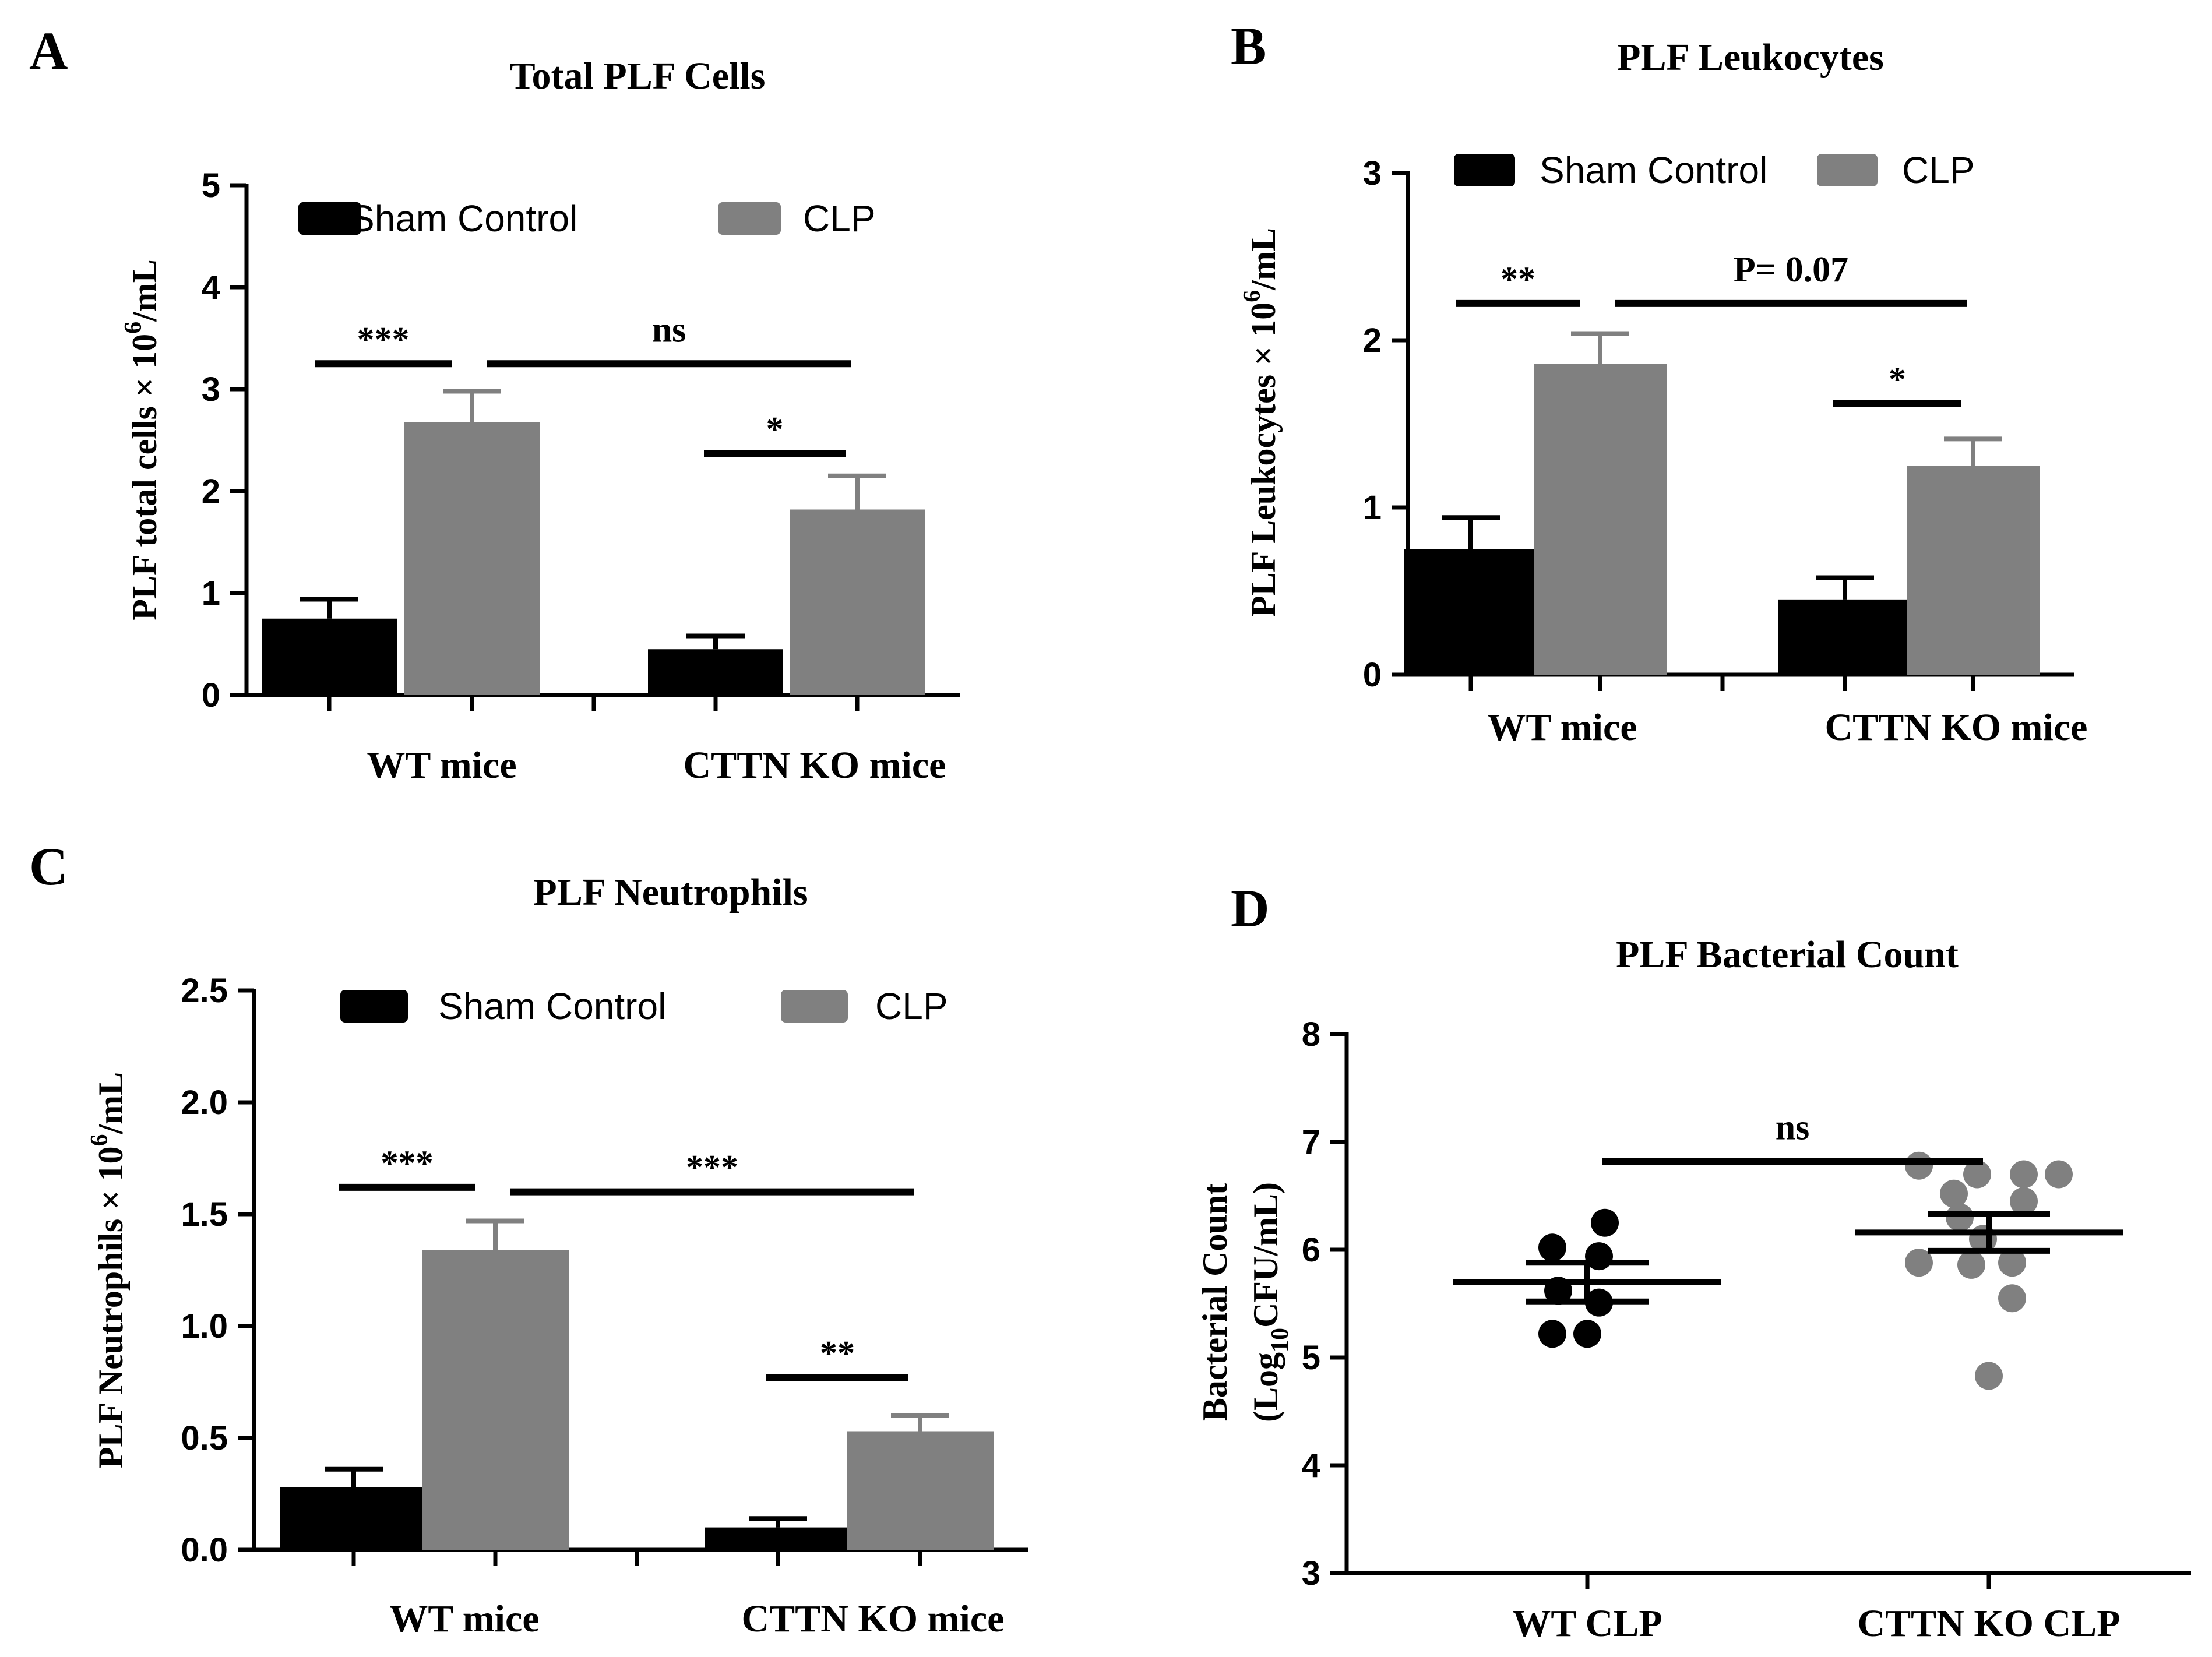  What do you see at coordinates (1750, 57) in the screenshot?
I see `chart-title: PLF Leukocytes` at bounding box center [1750, 57].